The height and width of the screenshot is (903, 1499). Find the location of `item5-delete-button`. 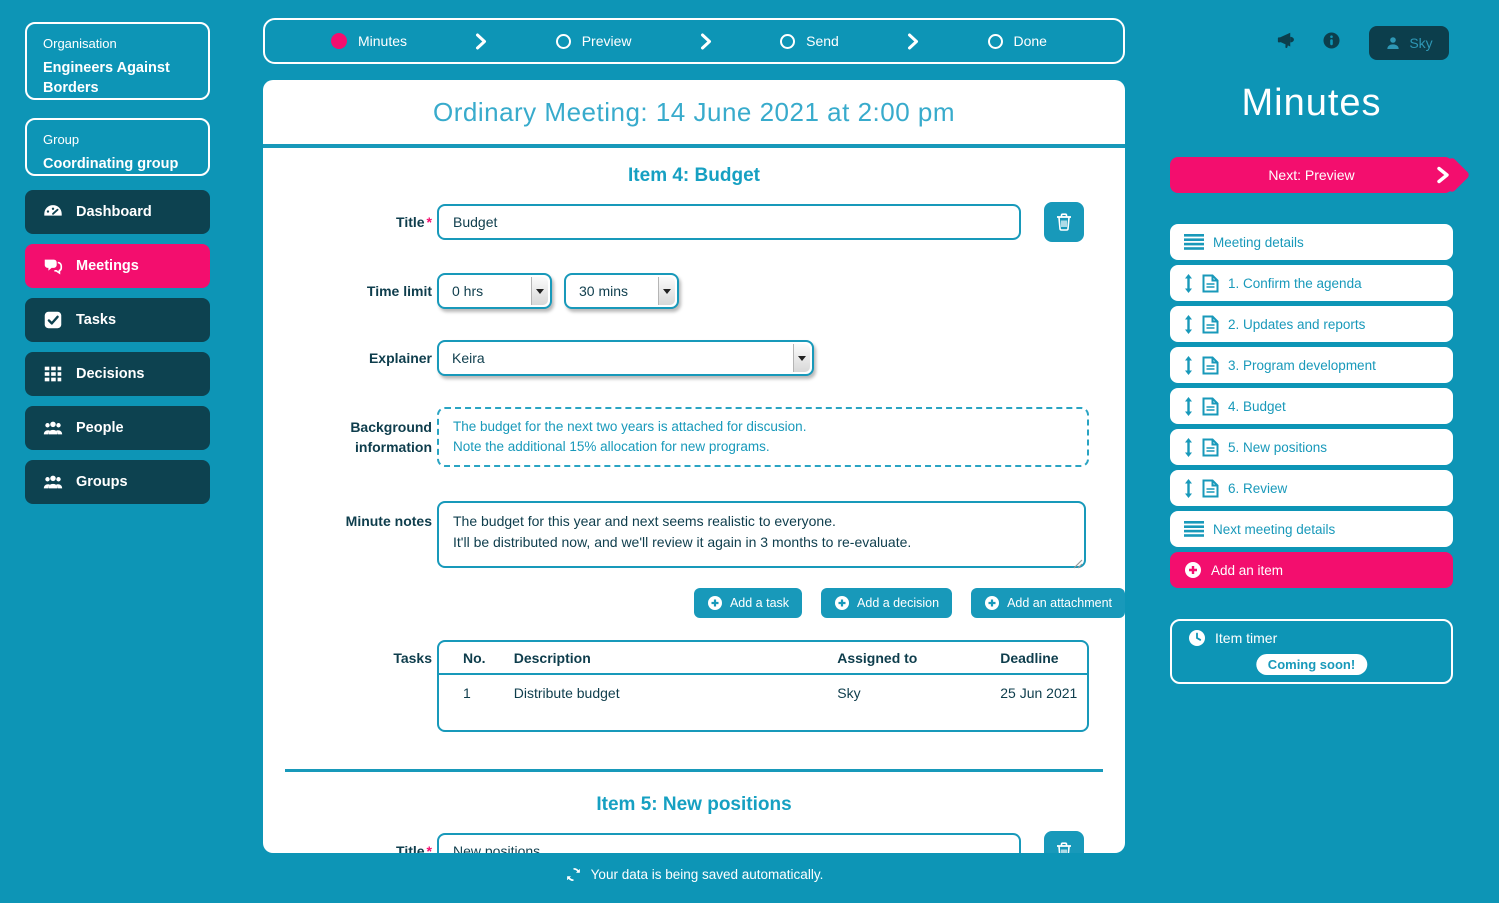

item5-delete-button is located at coordinates (1064, 842).